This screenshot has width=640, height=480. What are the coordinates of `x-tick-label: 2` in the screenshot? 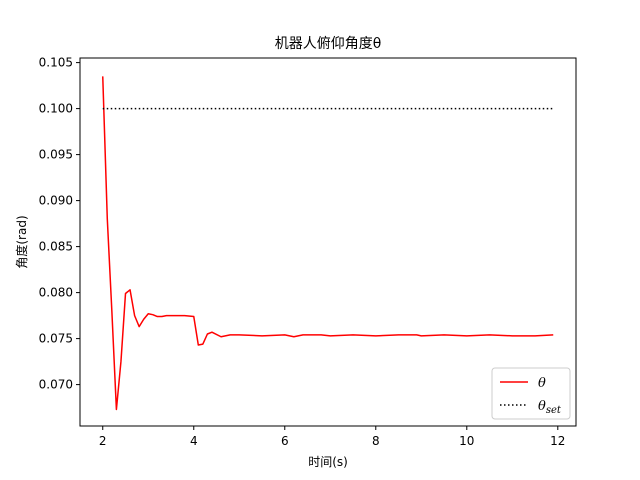 It's located at (103, 441).